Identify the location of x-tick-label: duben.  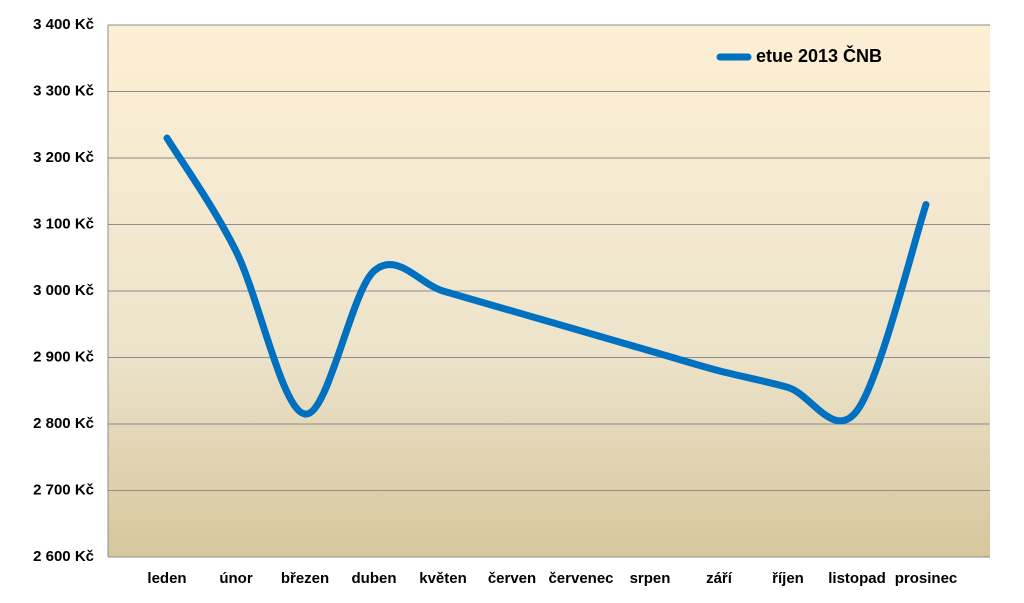
(374, 578).